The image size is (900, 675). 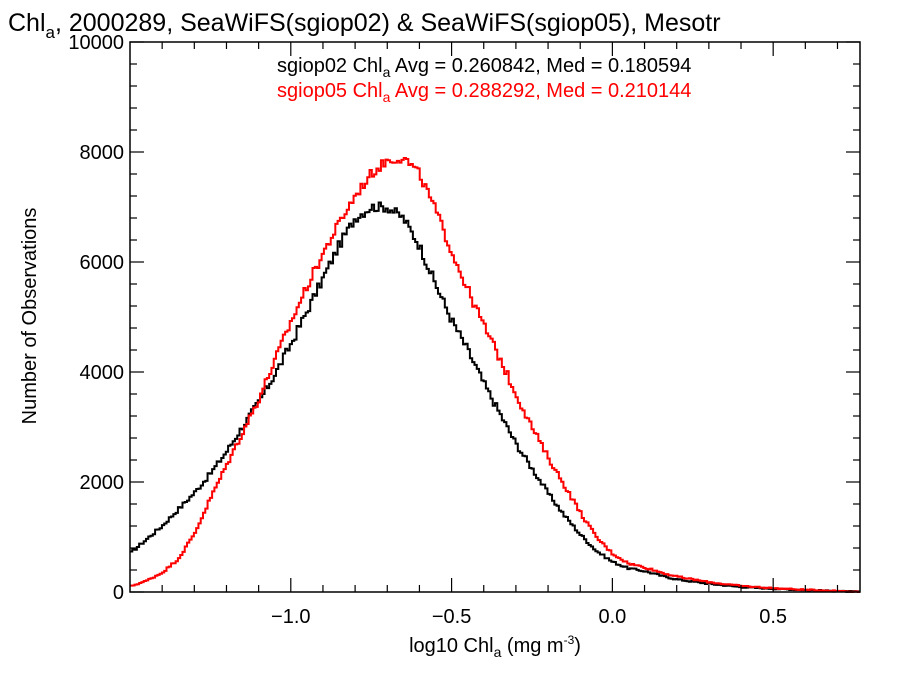 What do you see at coordinates (102, 263) in the screenshot?
I see `y-tick-label: 6000` at bounding box center [102, 263].